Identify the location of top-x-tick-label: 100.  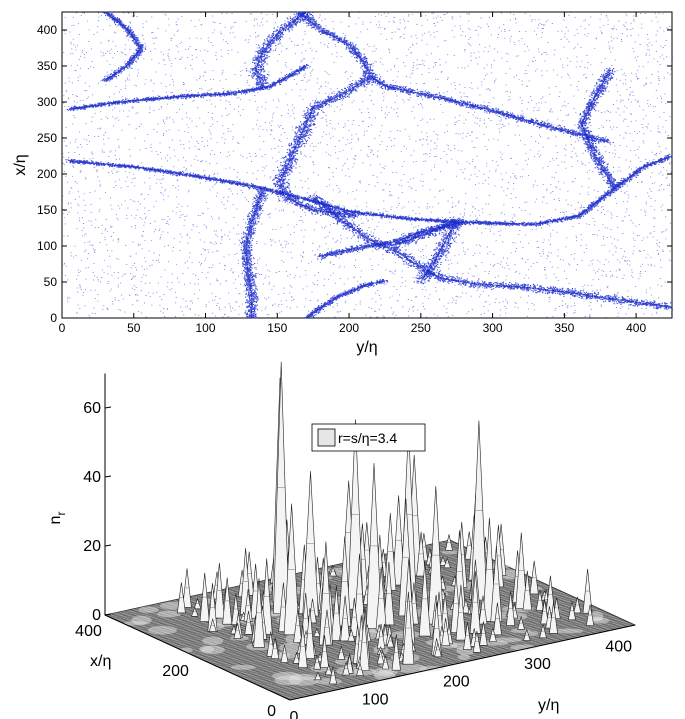
(206, 328).